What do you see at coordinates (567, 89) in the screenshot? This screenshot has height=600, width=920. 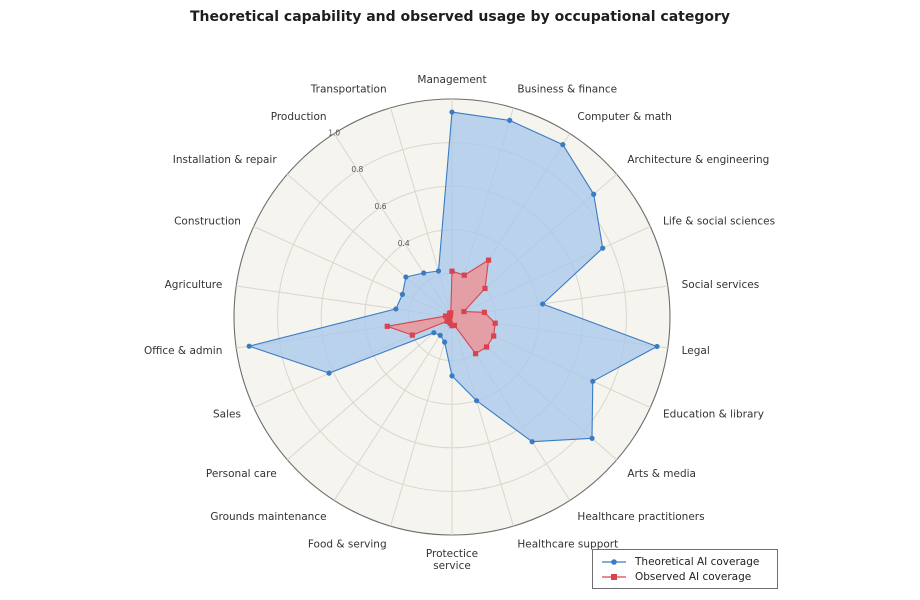 I see `category-label: Business & finance` at bounding box center [567, 89].